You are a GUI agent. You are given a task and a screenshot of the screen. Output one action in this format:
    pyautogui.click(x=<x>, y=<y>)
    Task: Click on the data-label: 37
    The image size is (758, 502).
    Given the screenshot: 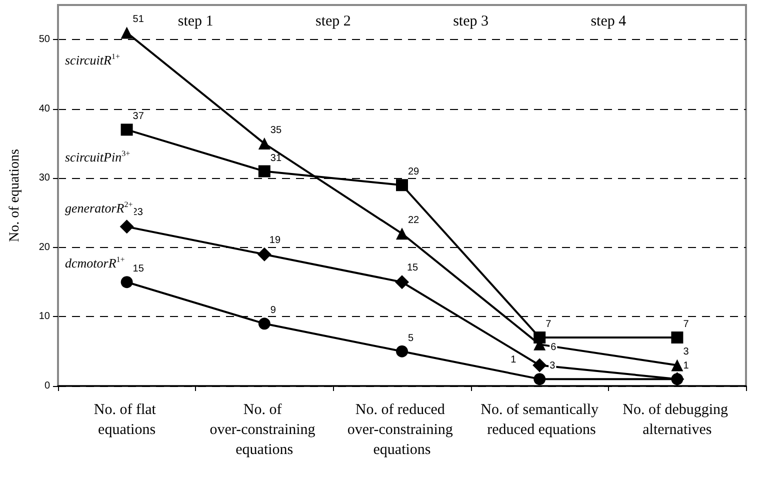 What is the action you would take?
    pyautogui.click(x=138, y=116)
    